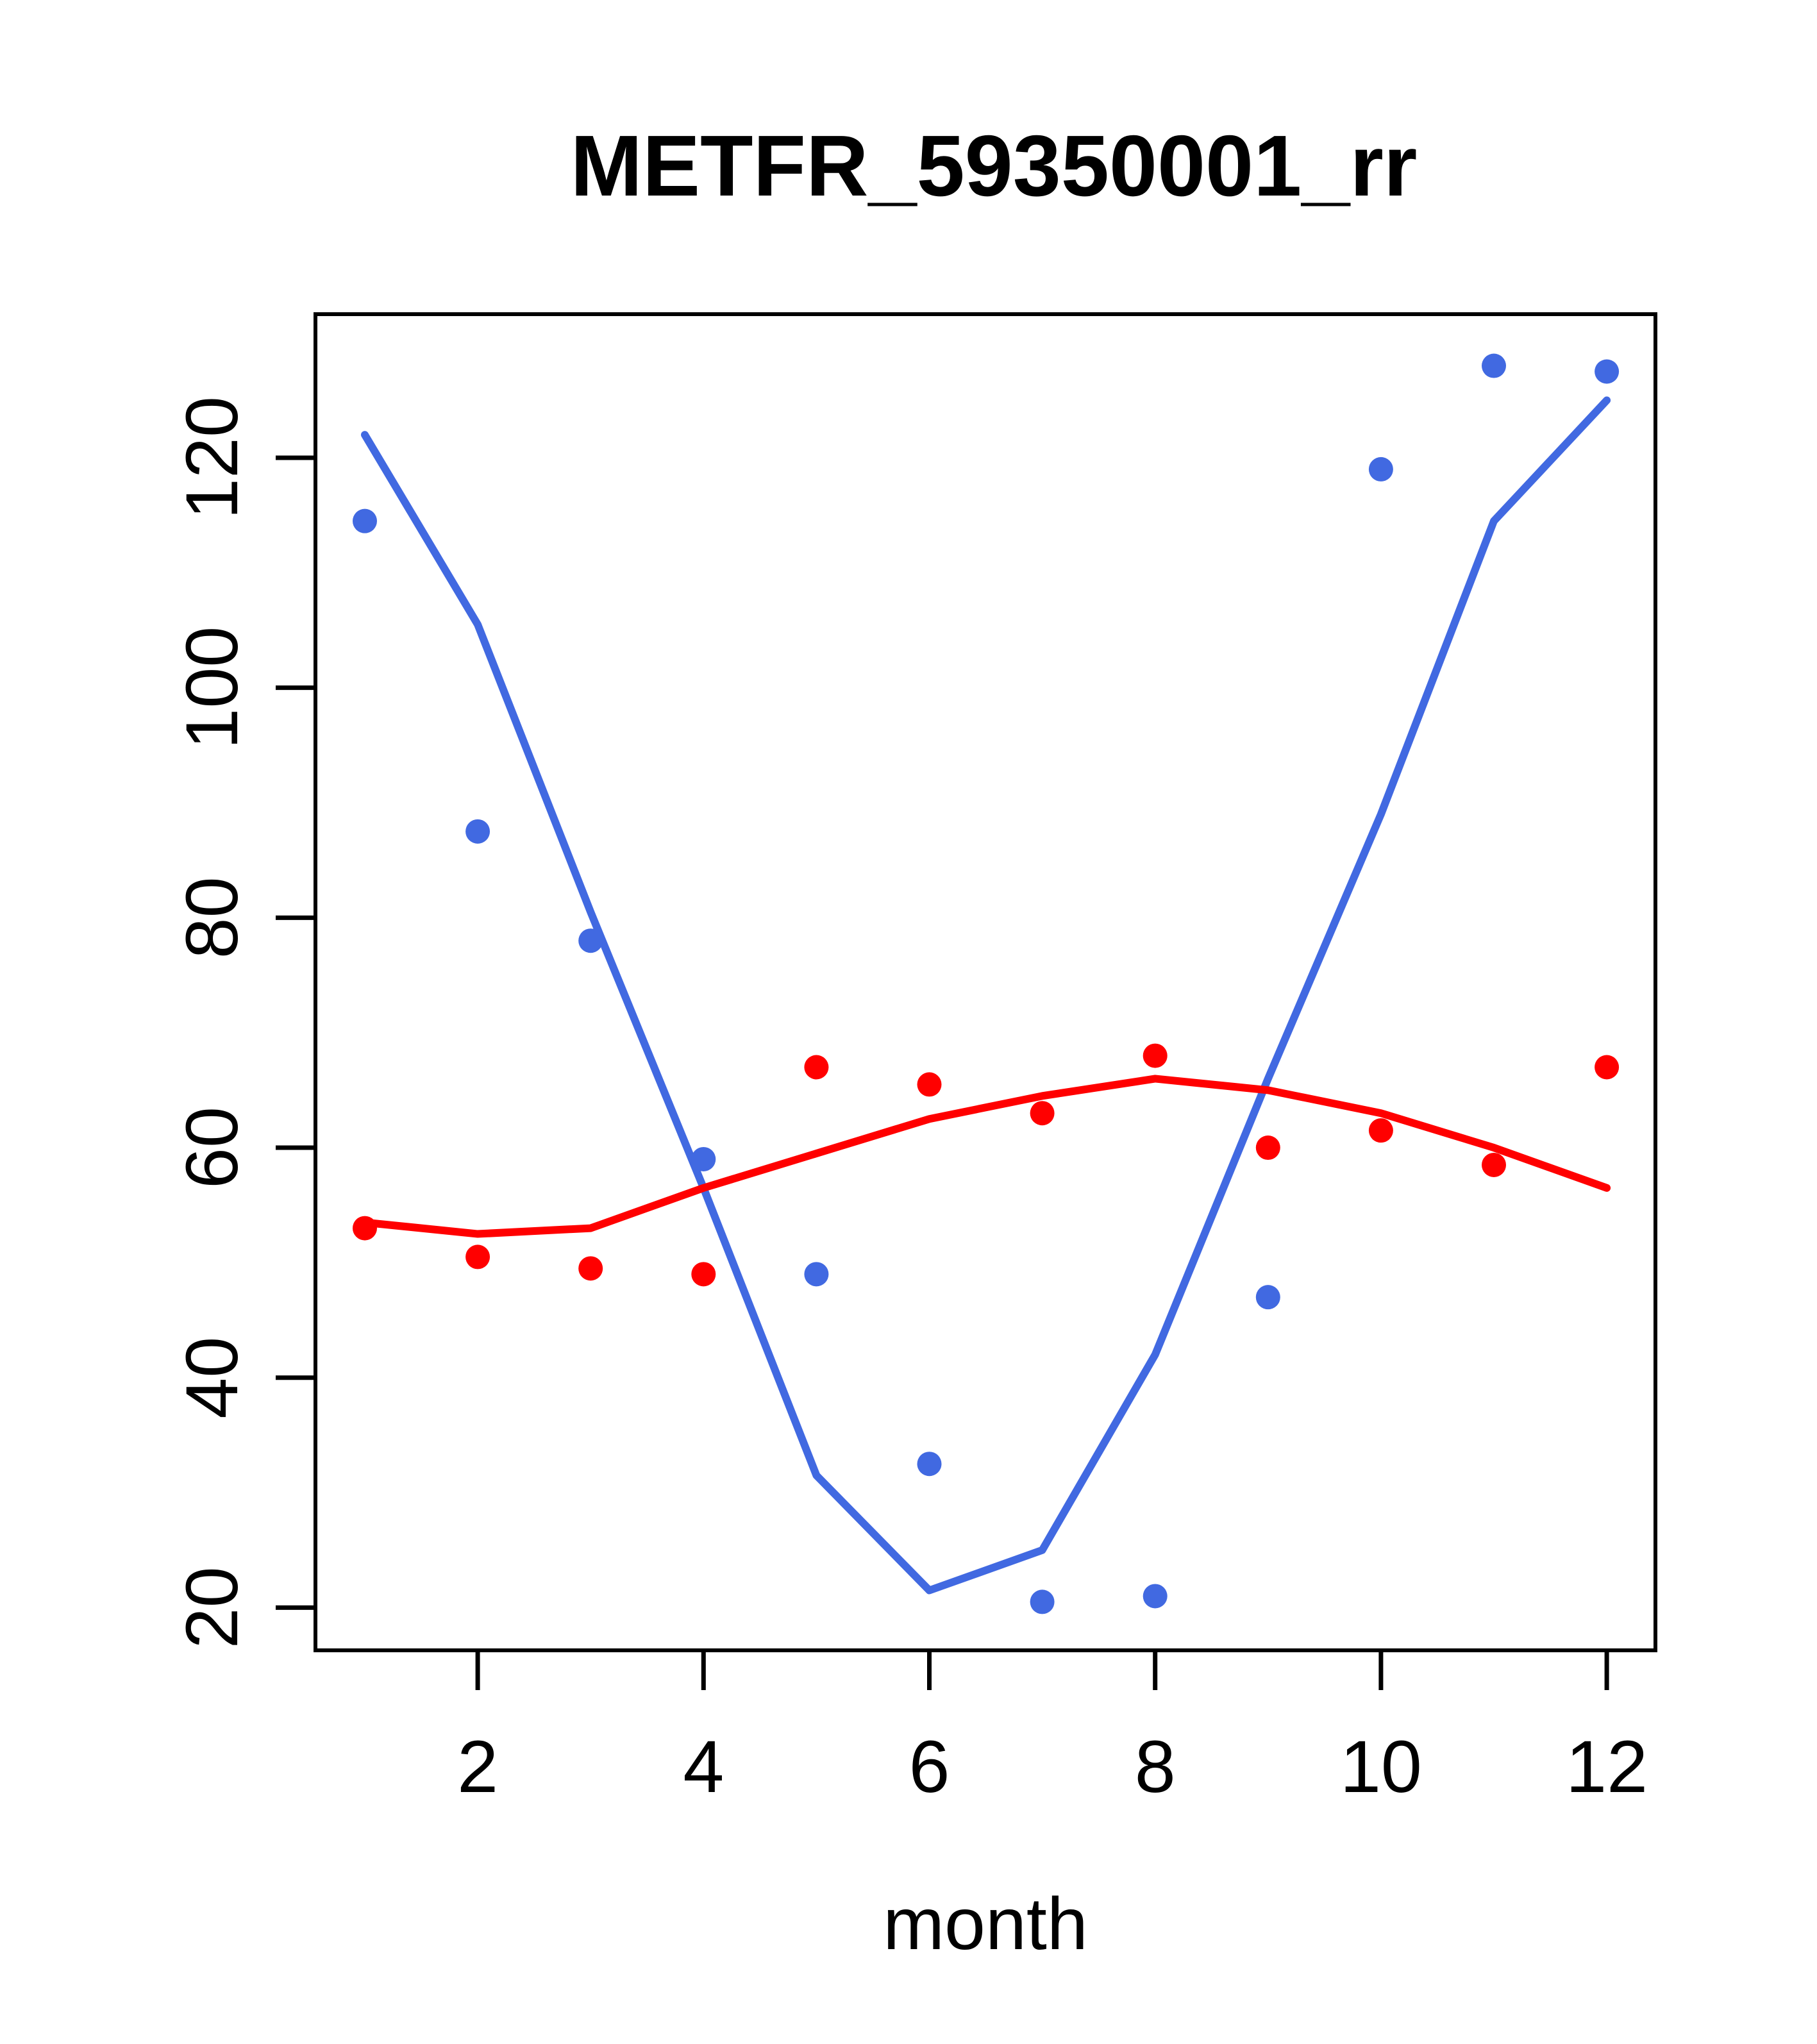  Describe the element at coordinates (703, 1767) in the screenshot. I see `x-tick-label: 4` at that location.